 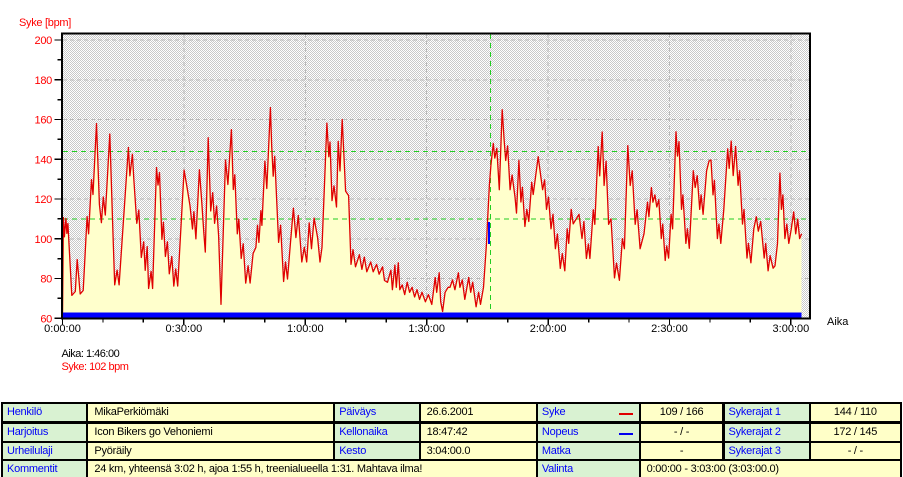 I want to click on svg-text: 180, so click(x=44, y=81).